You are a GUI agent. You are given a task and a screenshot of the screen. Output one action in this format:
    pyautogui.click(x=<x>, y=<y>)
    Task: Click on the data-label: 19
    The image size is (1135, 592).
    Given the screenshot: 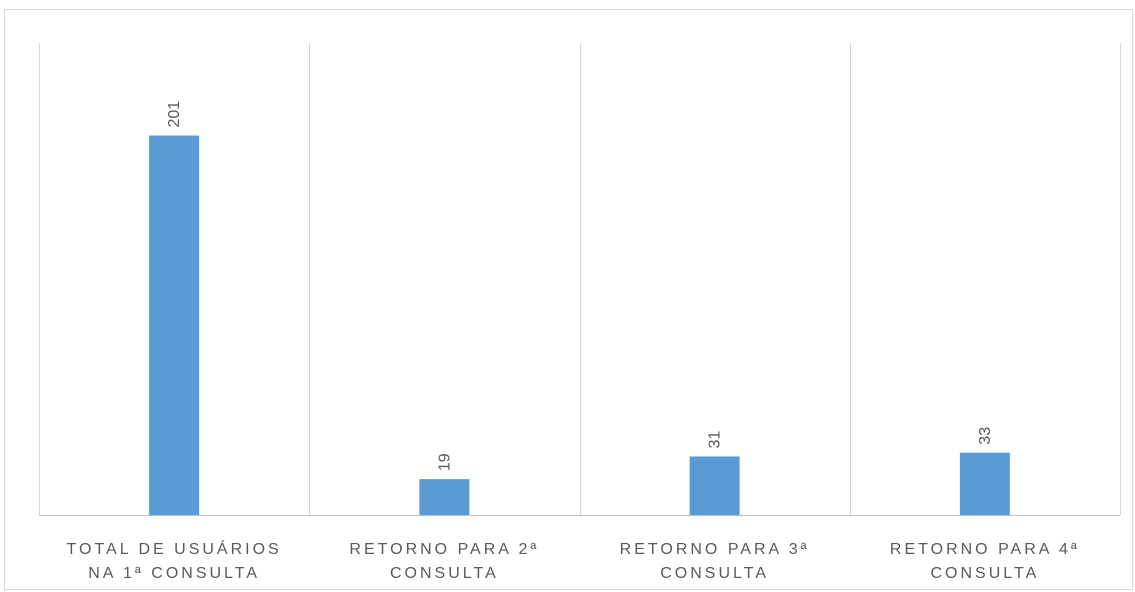 What is the action you would take?
    pyautogui.click(x=444, y=462)
    